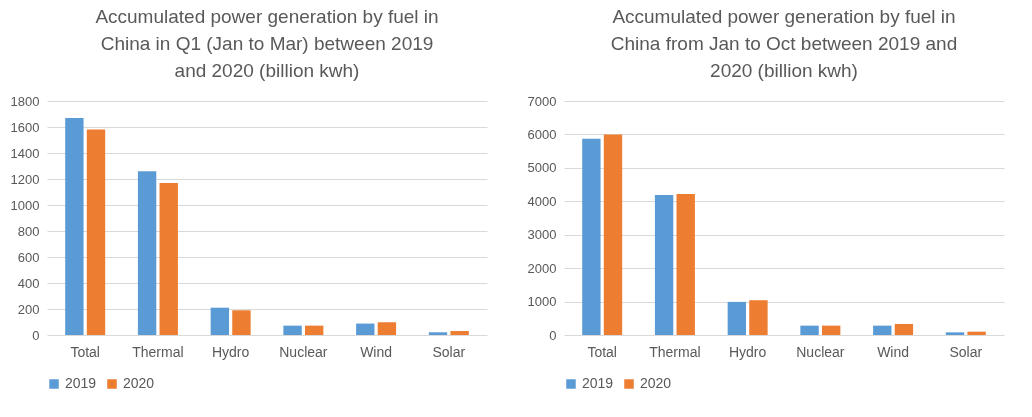 This screenshot has width=1032, height=417. I want to click on y-tick-label: 800, so click(28, 231).